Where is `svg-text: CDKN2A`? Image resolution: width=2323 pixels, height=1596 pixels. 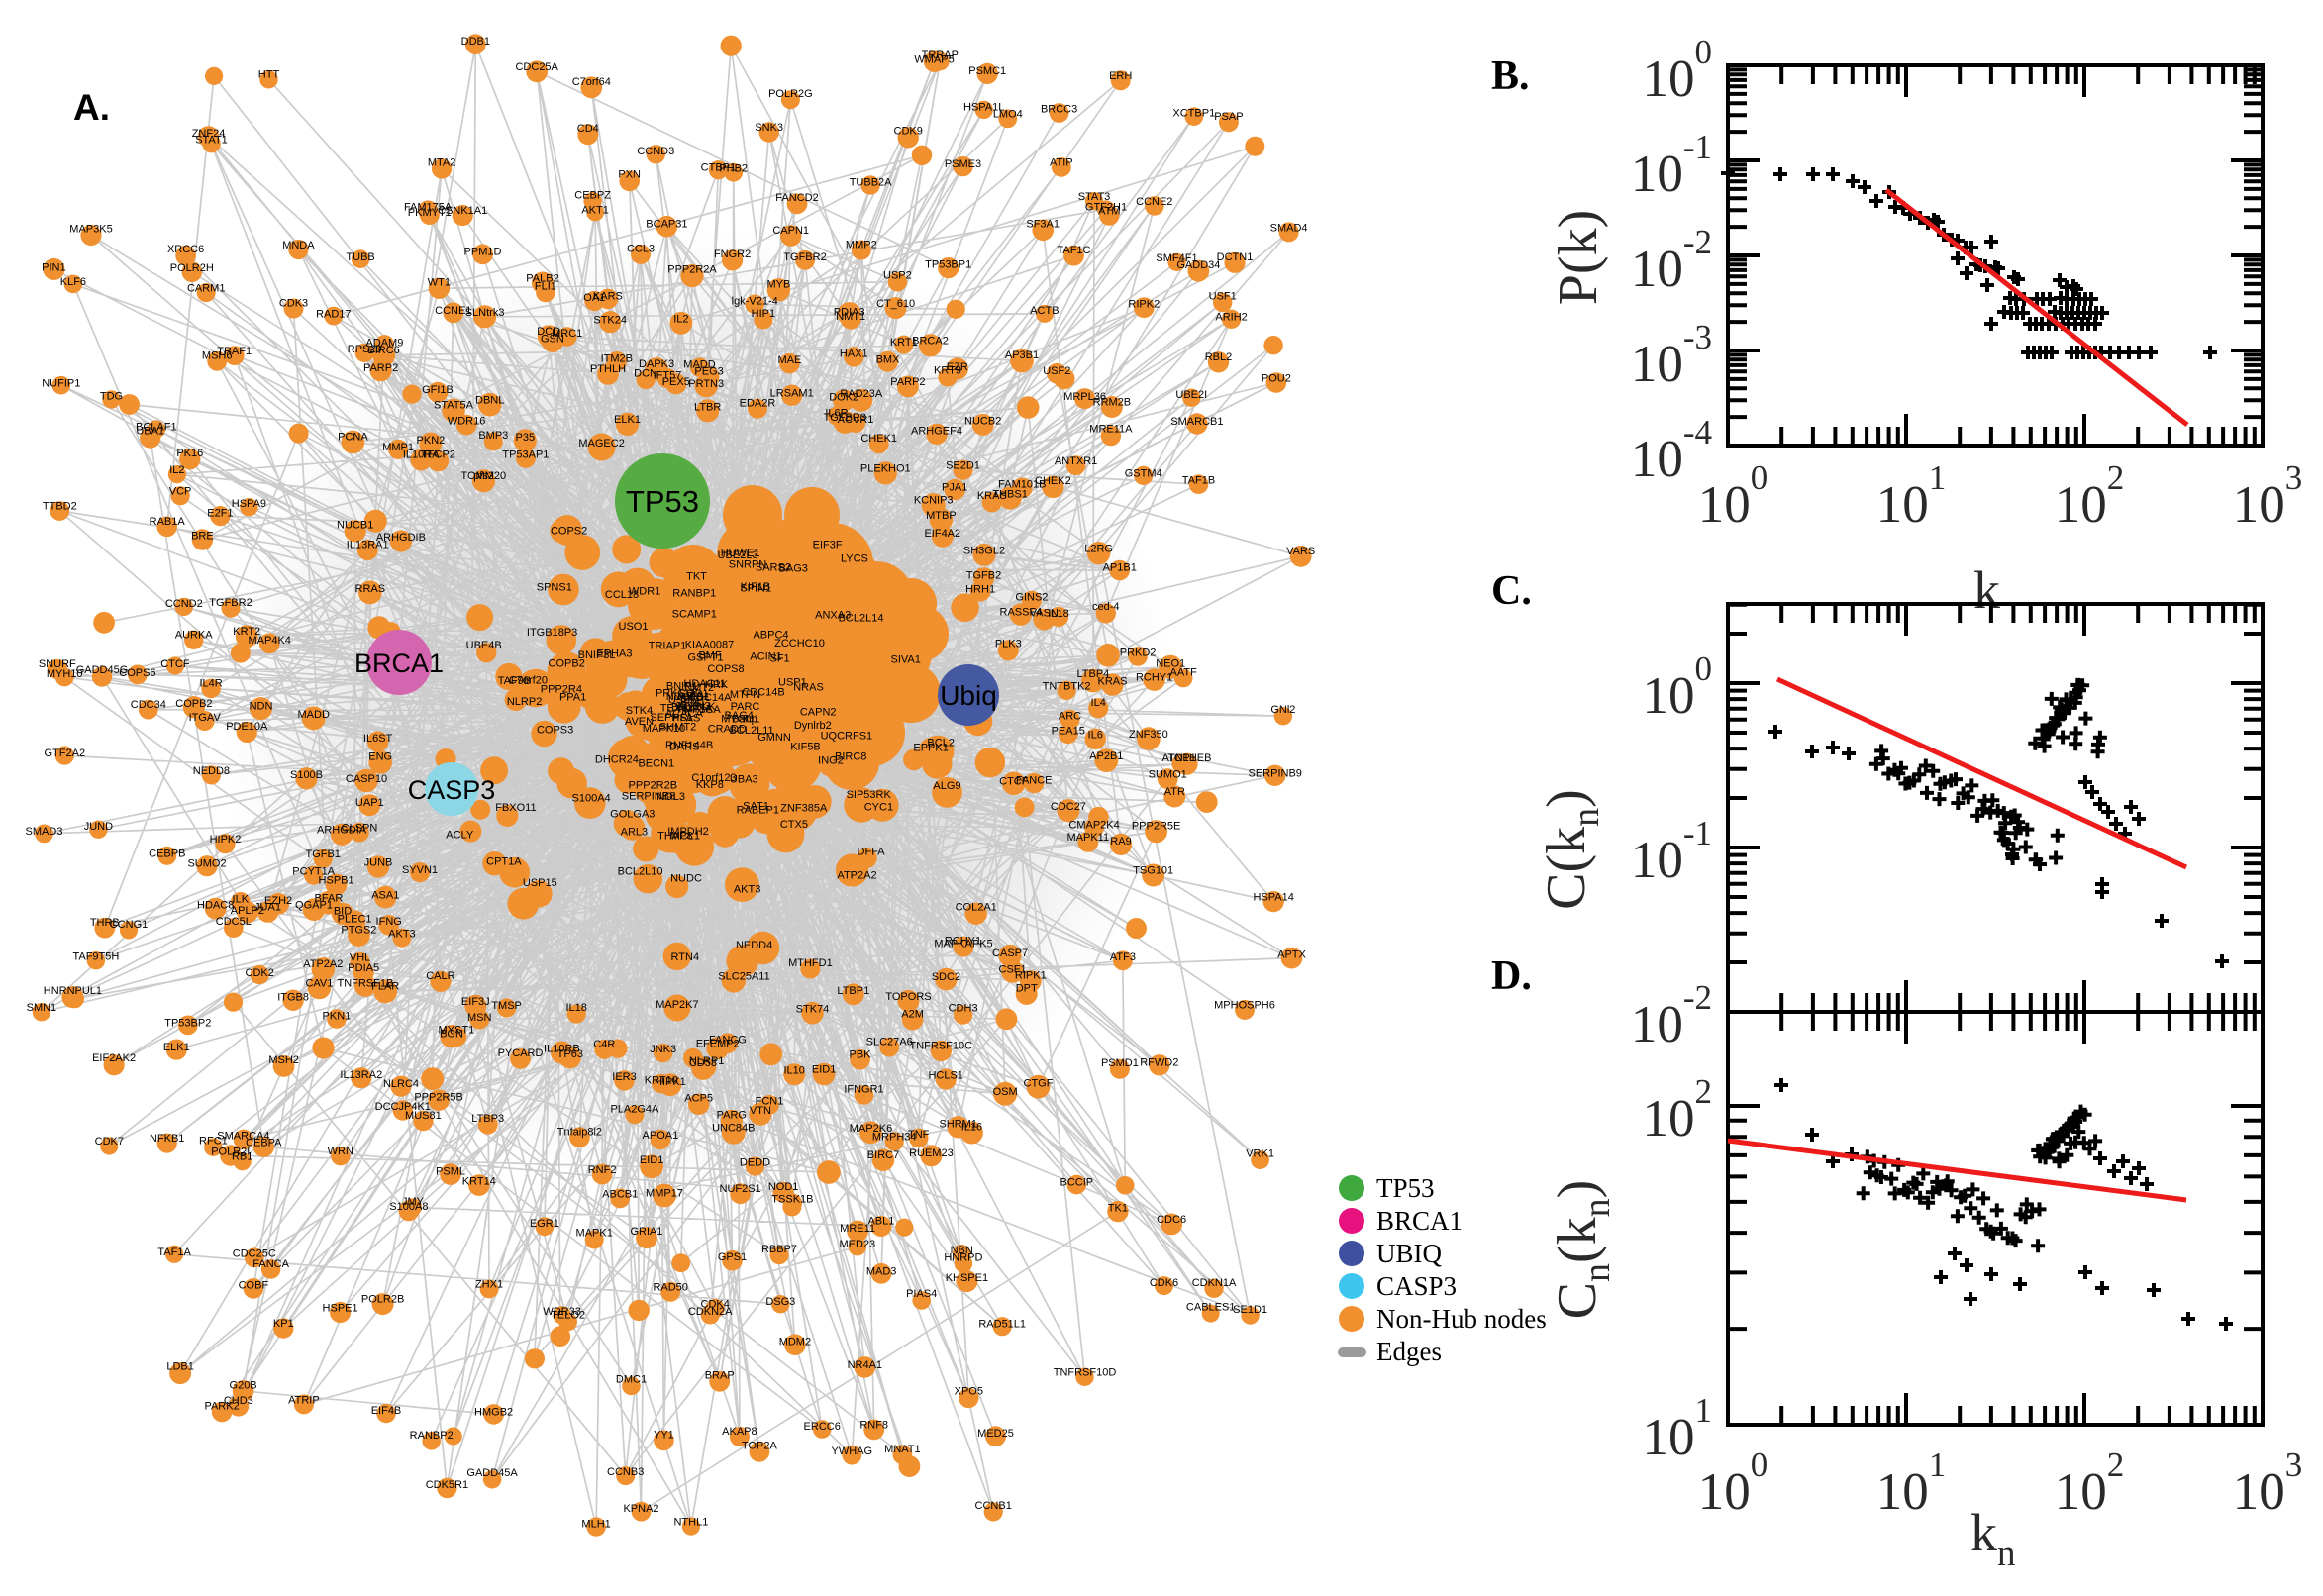
svg-text: CDKN2A is located at coordinates (710, 1312).